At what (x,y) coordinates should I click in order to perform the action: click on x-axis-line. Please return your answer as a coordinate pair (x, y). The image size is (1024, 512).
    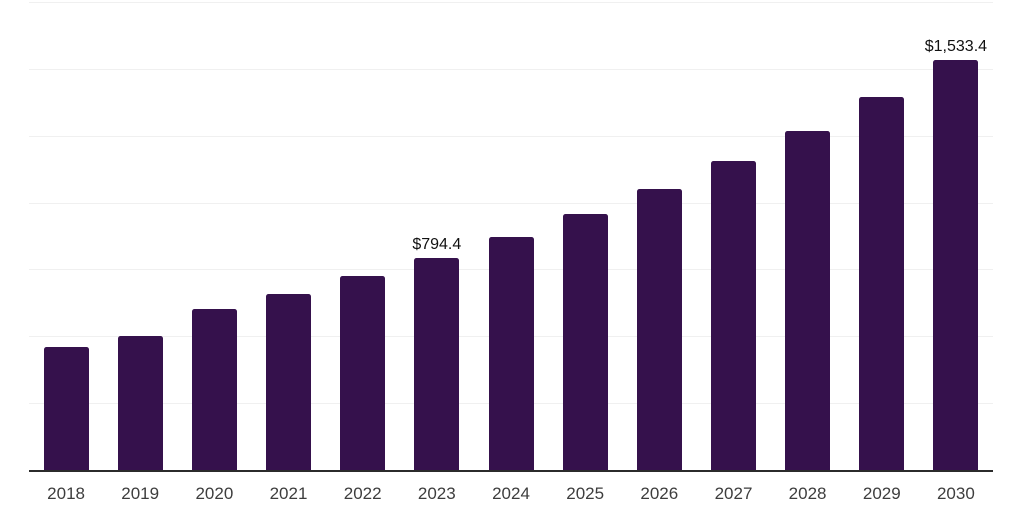
    Looking at the image, I should click on (511, 471).